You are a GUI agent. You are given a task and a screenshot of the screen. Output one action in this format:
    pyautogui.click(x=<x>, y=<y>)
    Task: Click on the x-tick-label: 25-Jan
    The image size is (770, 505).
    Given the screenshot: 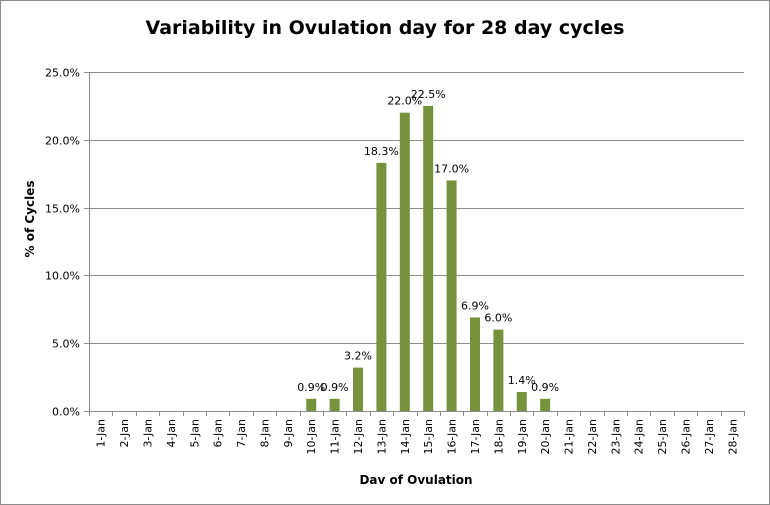 What is the action you would take?
    pyautogui.click(x=662, y=437)
    